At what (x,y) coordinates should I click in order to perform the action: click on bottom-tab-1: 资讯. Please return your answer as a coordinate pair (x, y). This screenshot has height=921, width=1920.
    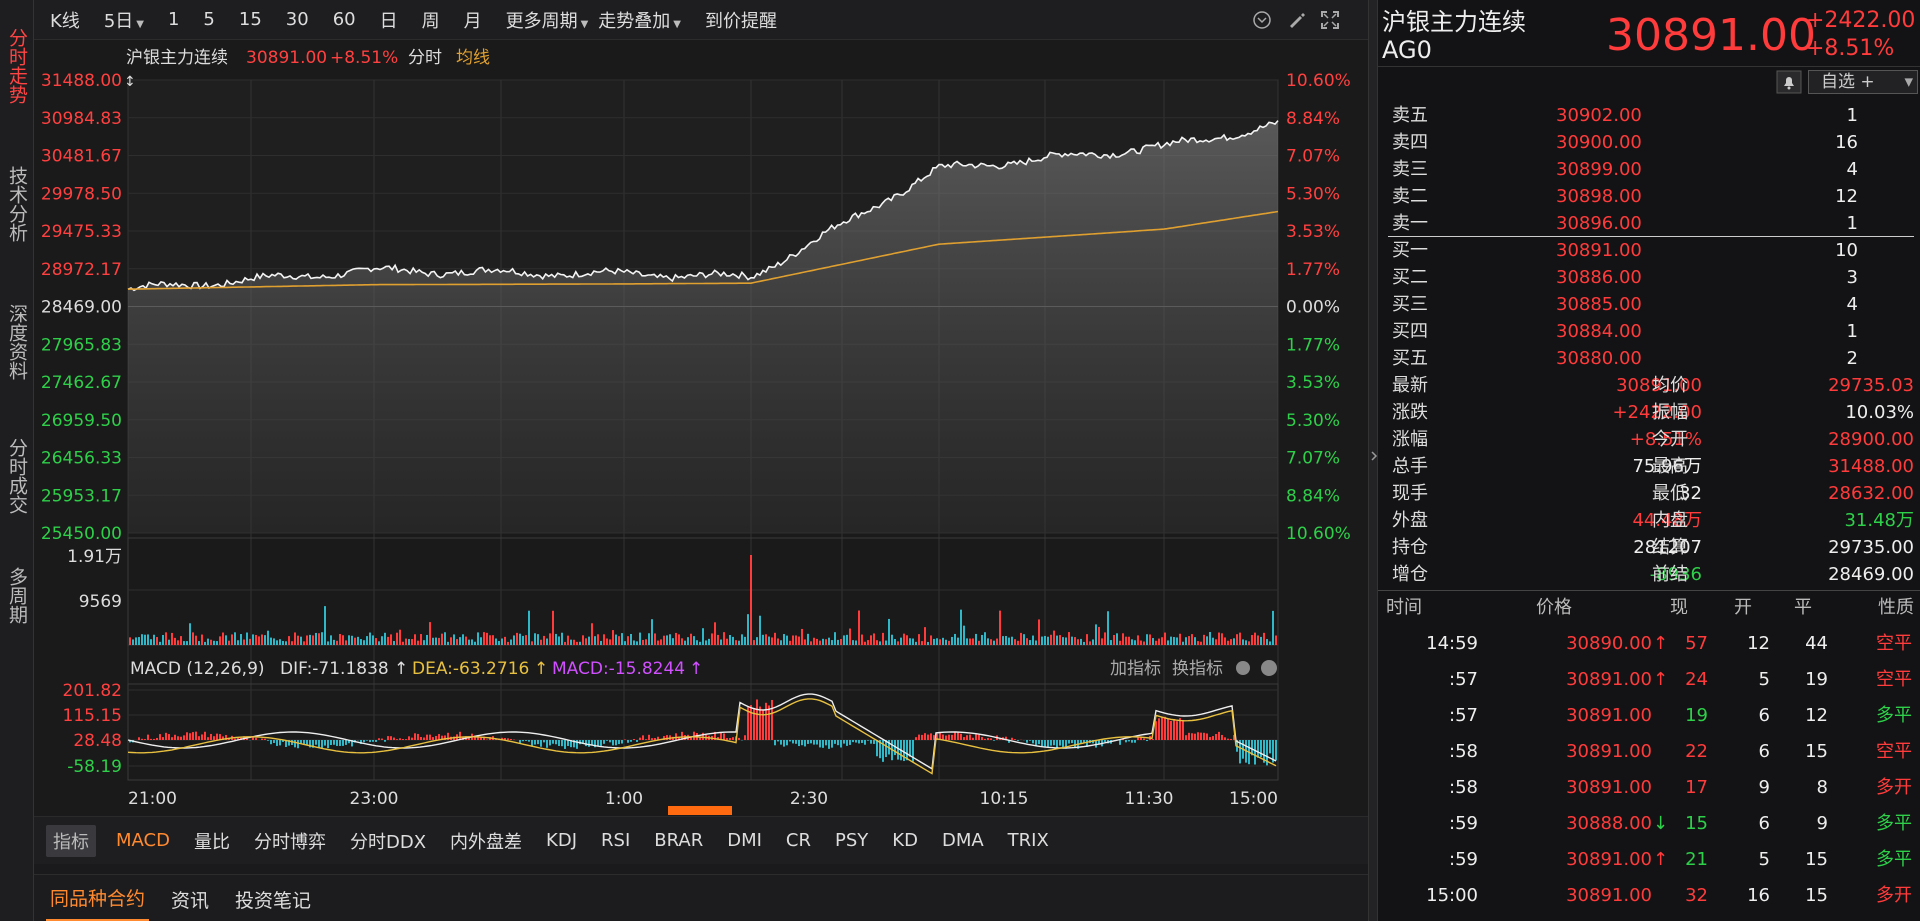
    Looking at the image, I should click on (190, 901).